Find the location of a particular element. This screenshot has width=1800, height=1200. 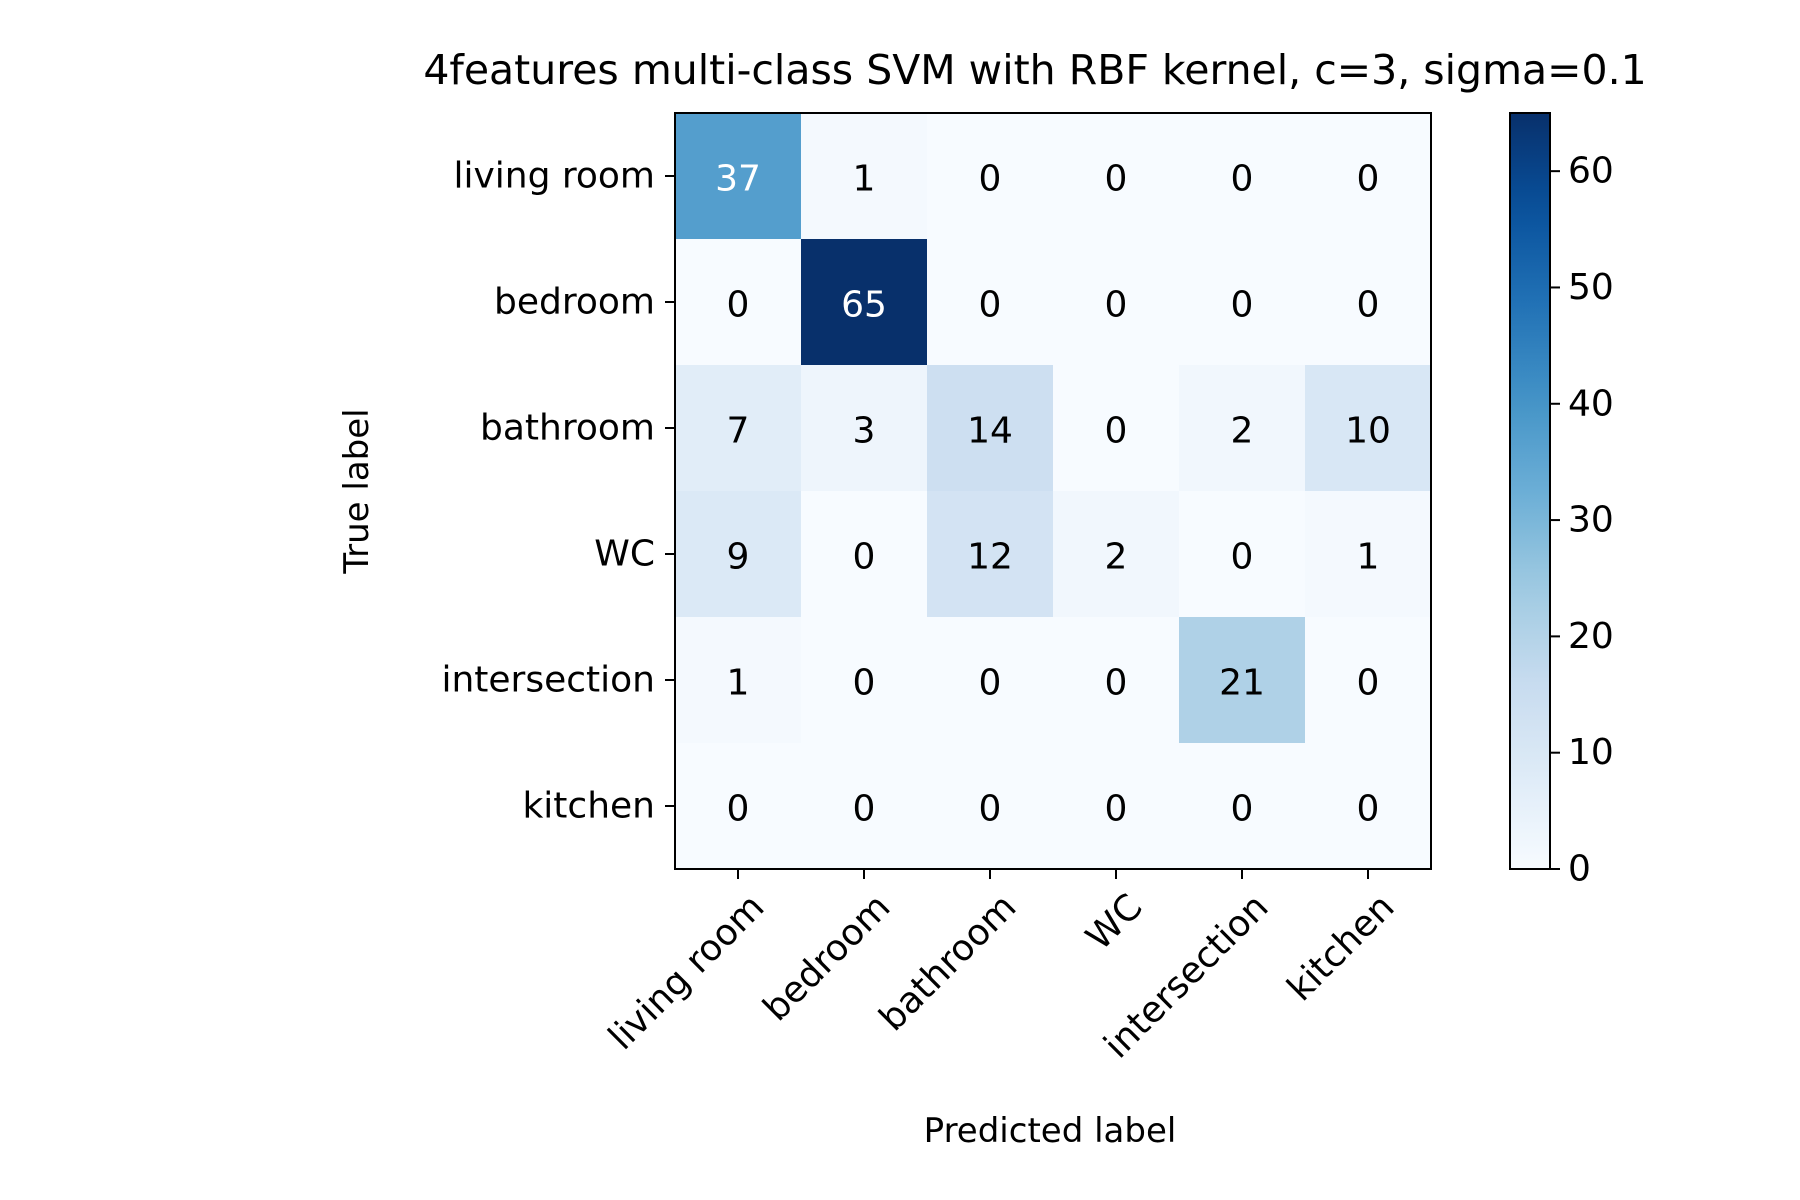

heatmap-cell-r3-c5 is located at coordinates (1368, 554).